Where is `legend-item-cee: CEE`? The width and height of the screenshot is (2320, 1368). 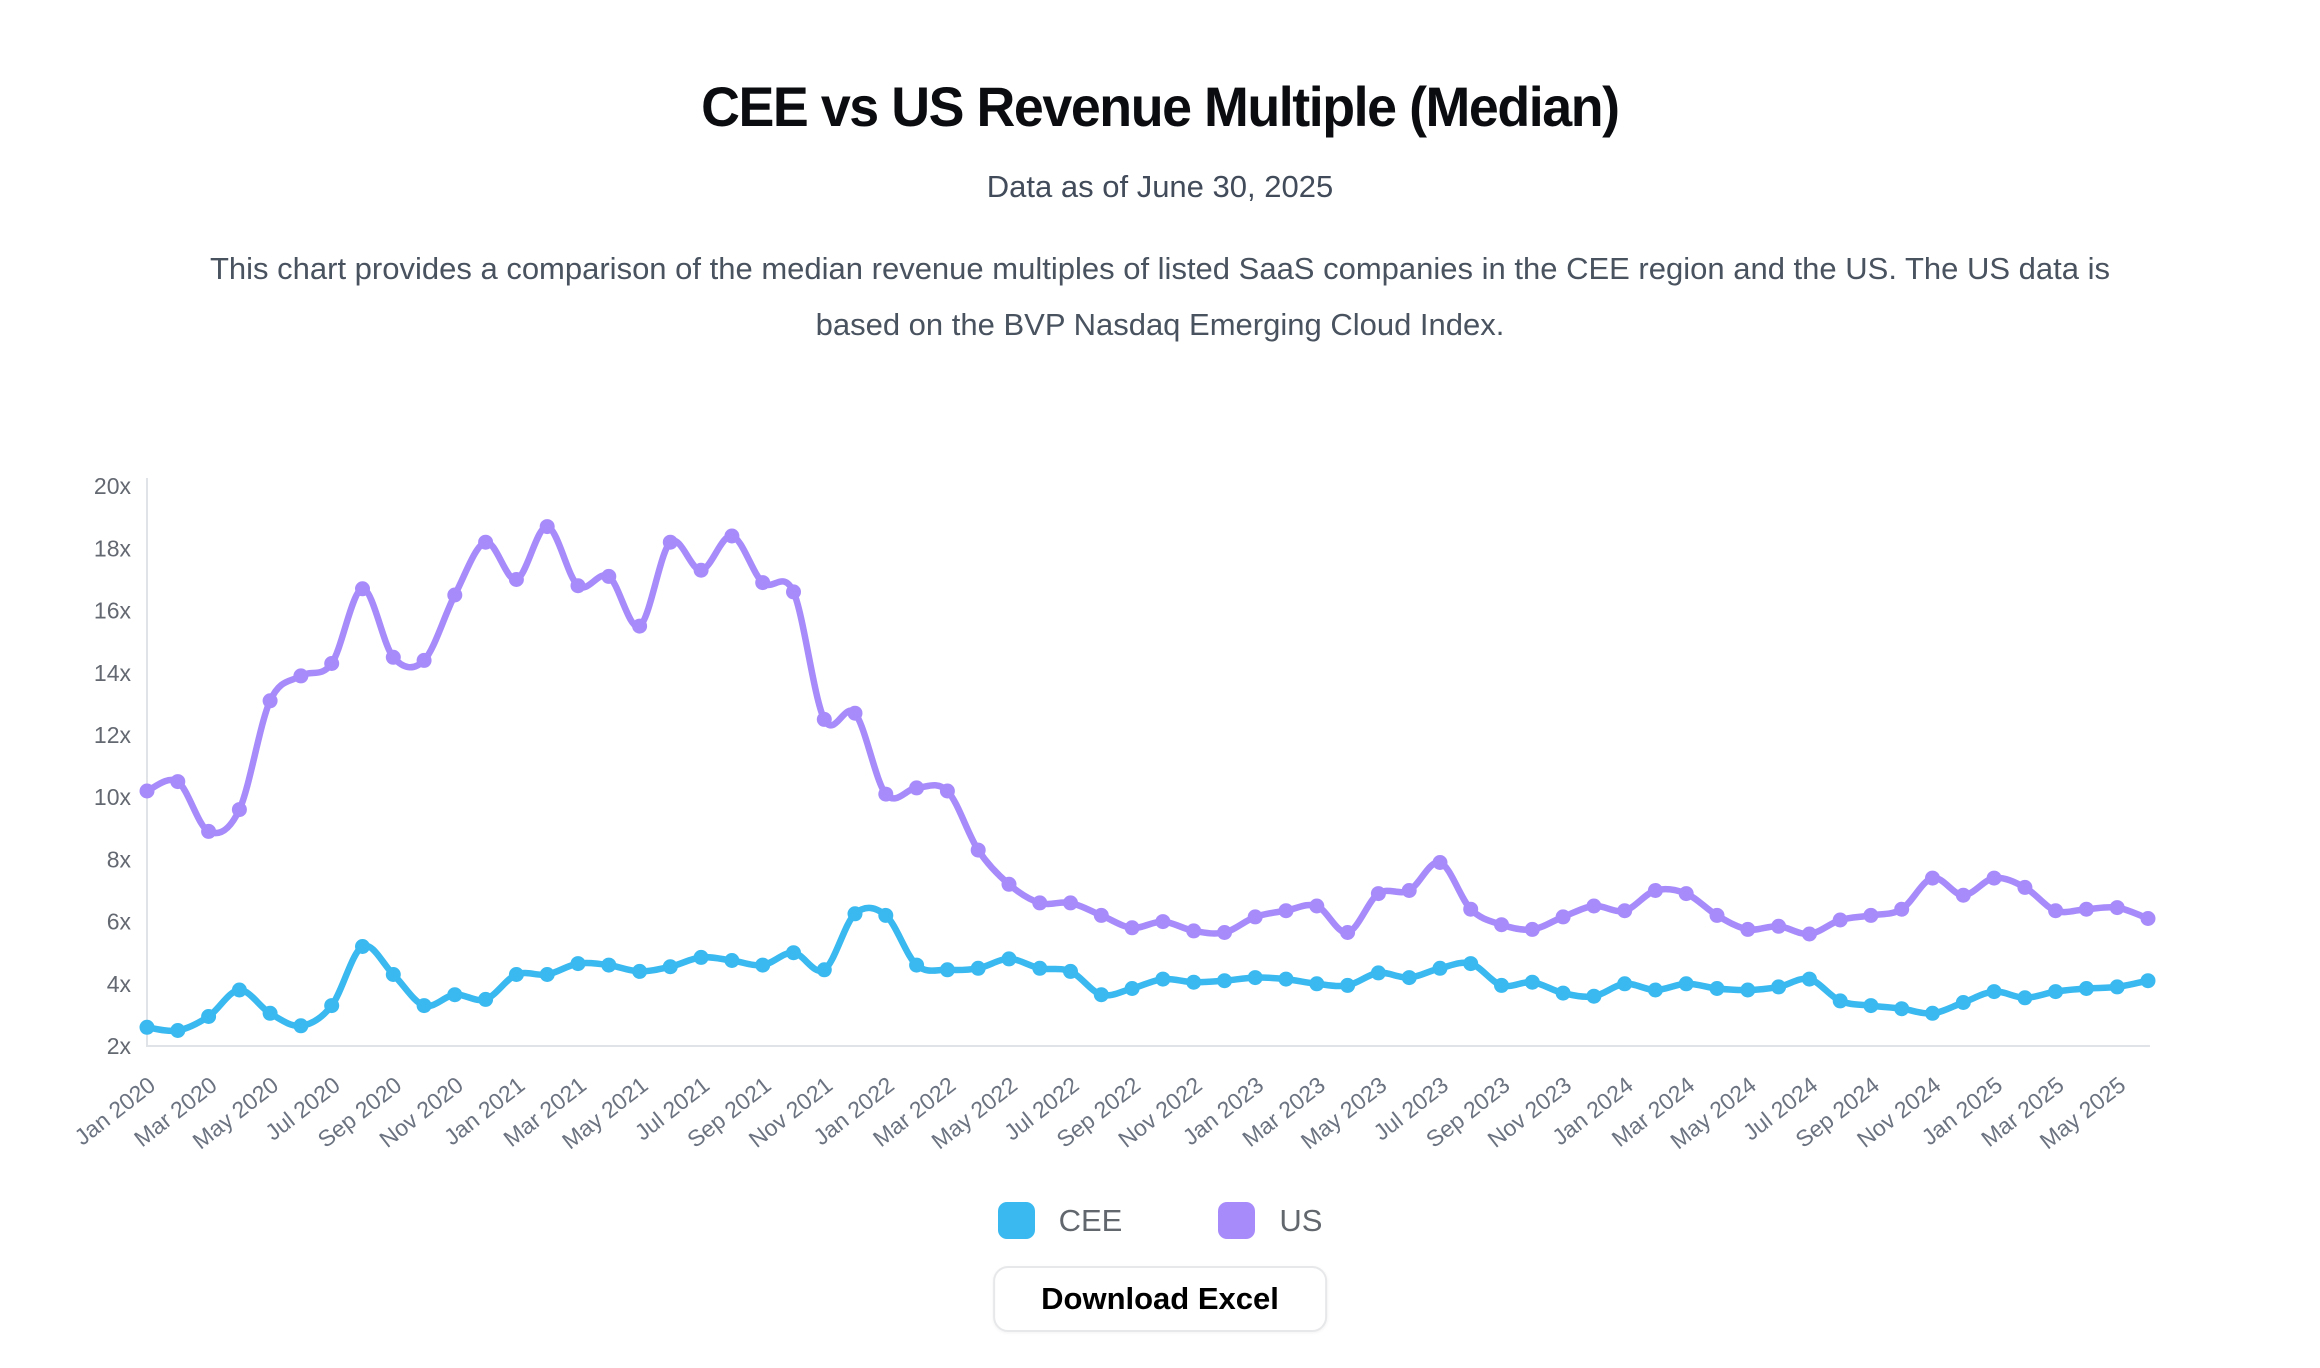
legend-item-cee: CEE is located at coordinates (1059, 1220).